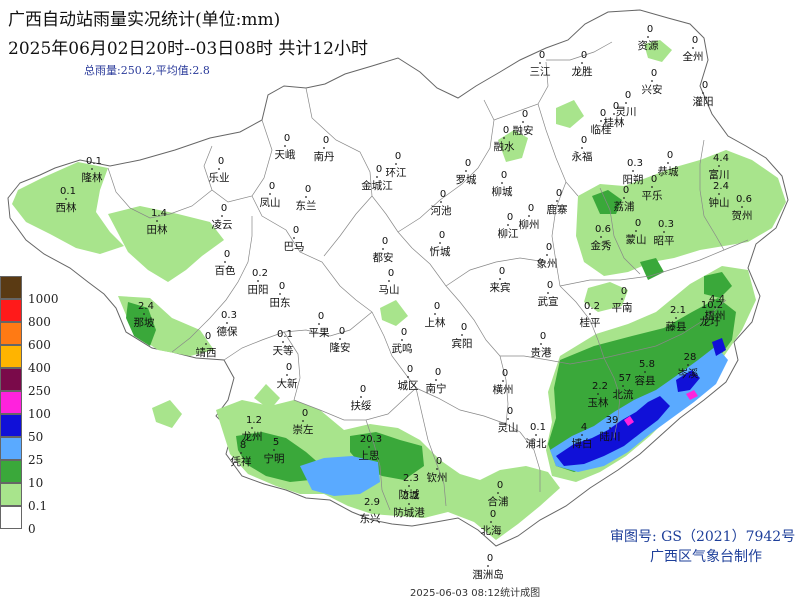 This screenshot has height=600, width=800. I want to click on station-name: 永福, so click(582, 156).